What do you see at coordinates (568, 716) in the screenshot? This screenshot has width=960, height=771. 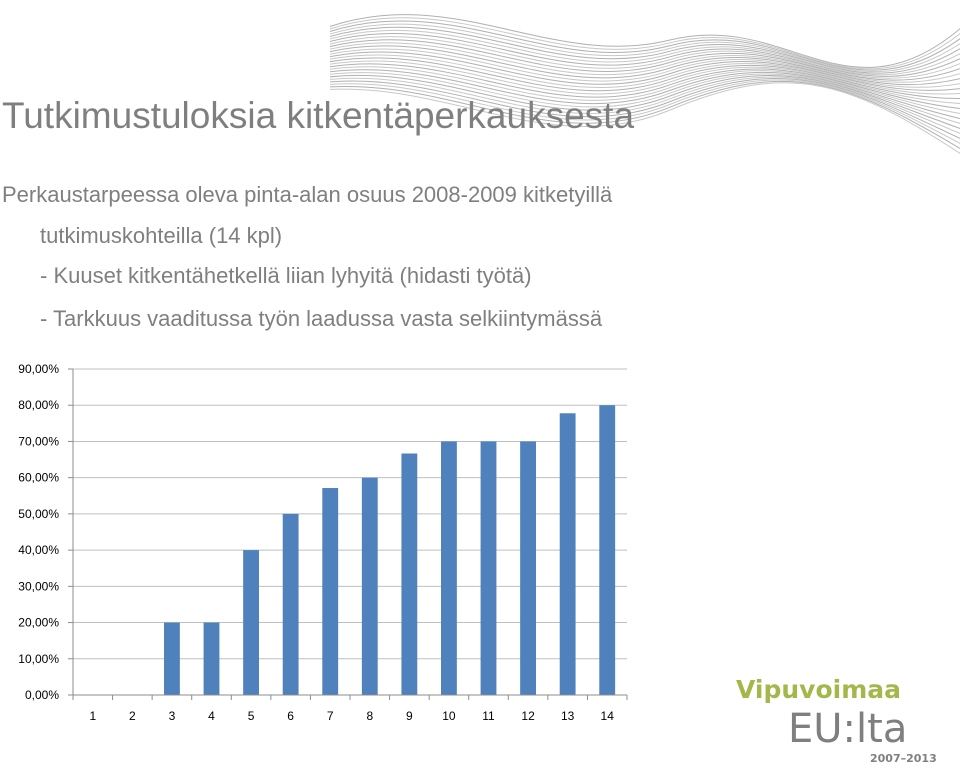 I see `x-tick-label: 13` at bounding box center [568, 716].